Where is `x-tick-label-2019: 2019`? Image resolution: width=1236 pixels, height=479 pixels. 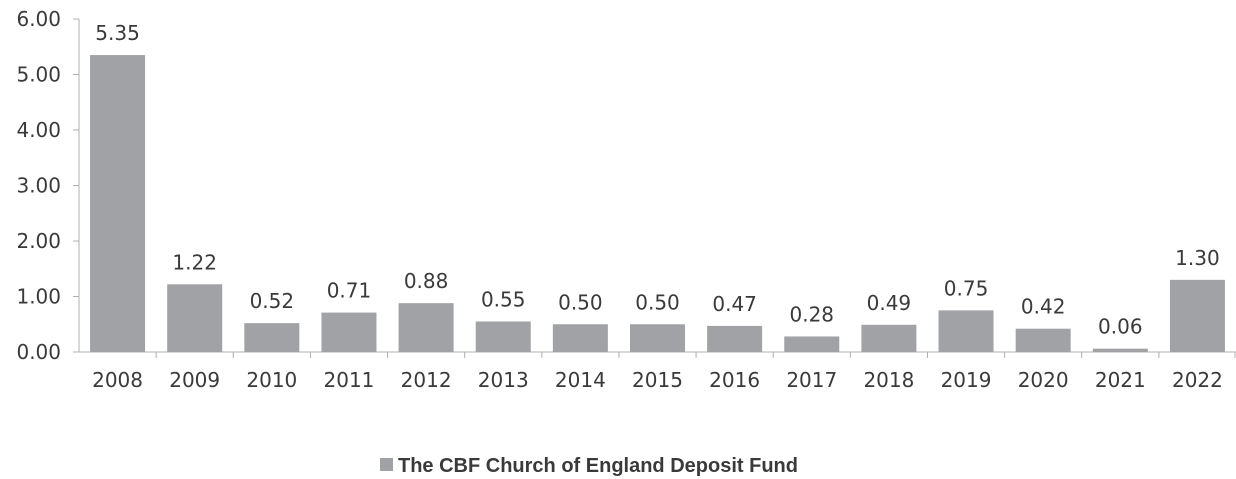
x-tick-label-2019: 2019 is located at coordinates (966, 380).